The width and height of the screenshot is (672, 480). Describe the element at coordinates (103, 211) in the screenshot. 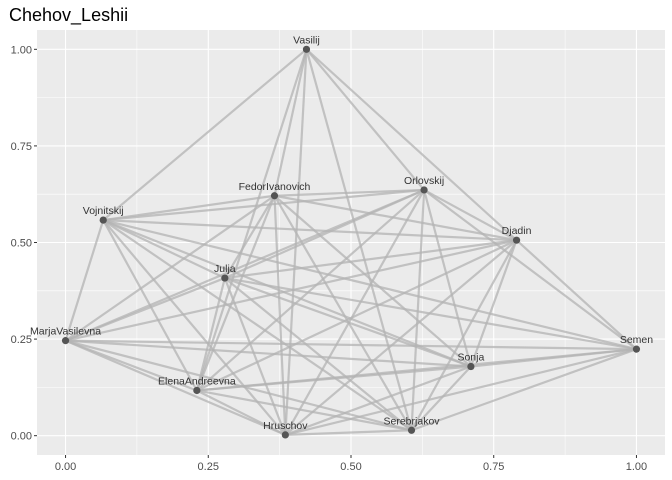

I see `node-label: Vojnitskij` at that location.